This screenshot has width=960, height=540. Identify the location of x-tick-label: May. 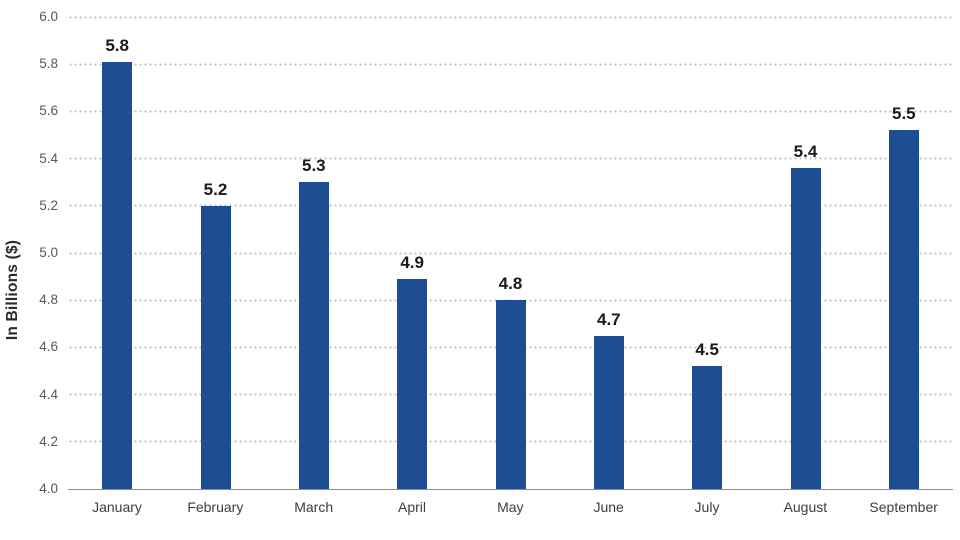
(510, 507).